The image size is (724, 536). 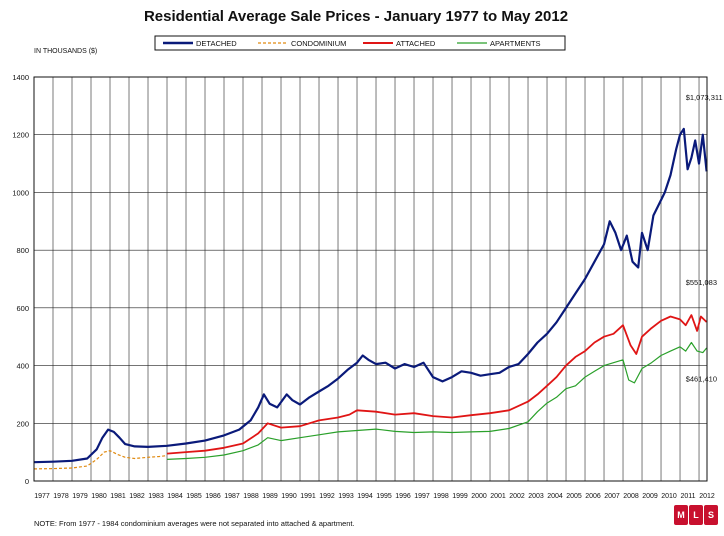 What do you see at coordinates (251, 496) in the screenshot?
I see `x-tick-label: 1988` at bounding box center [251, 496].